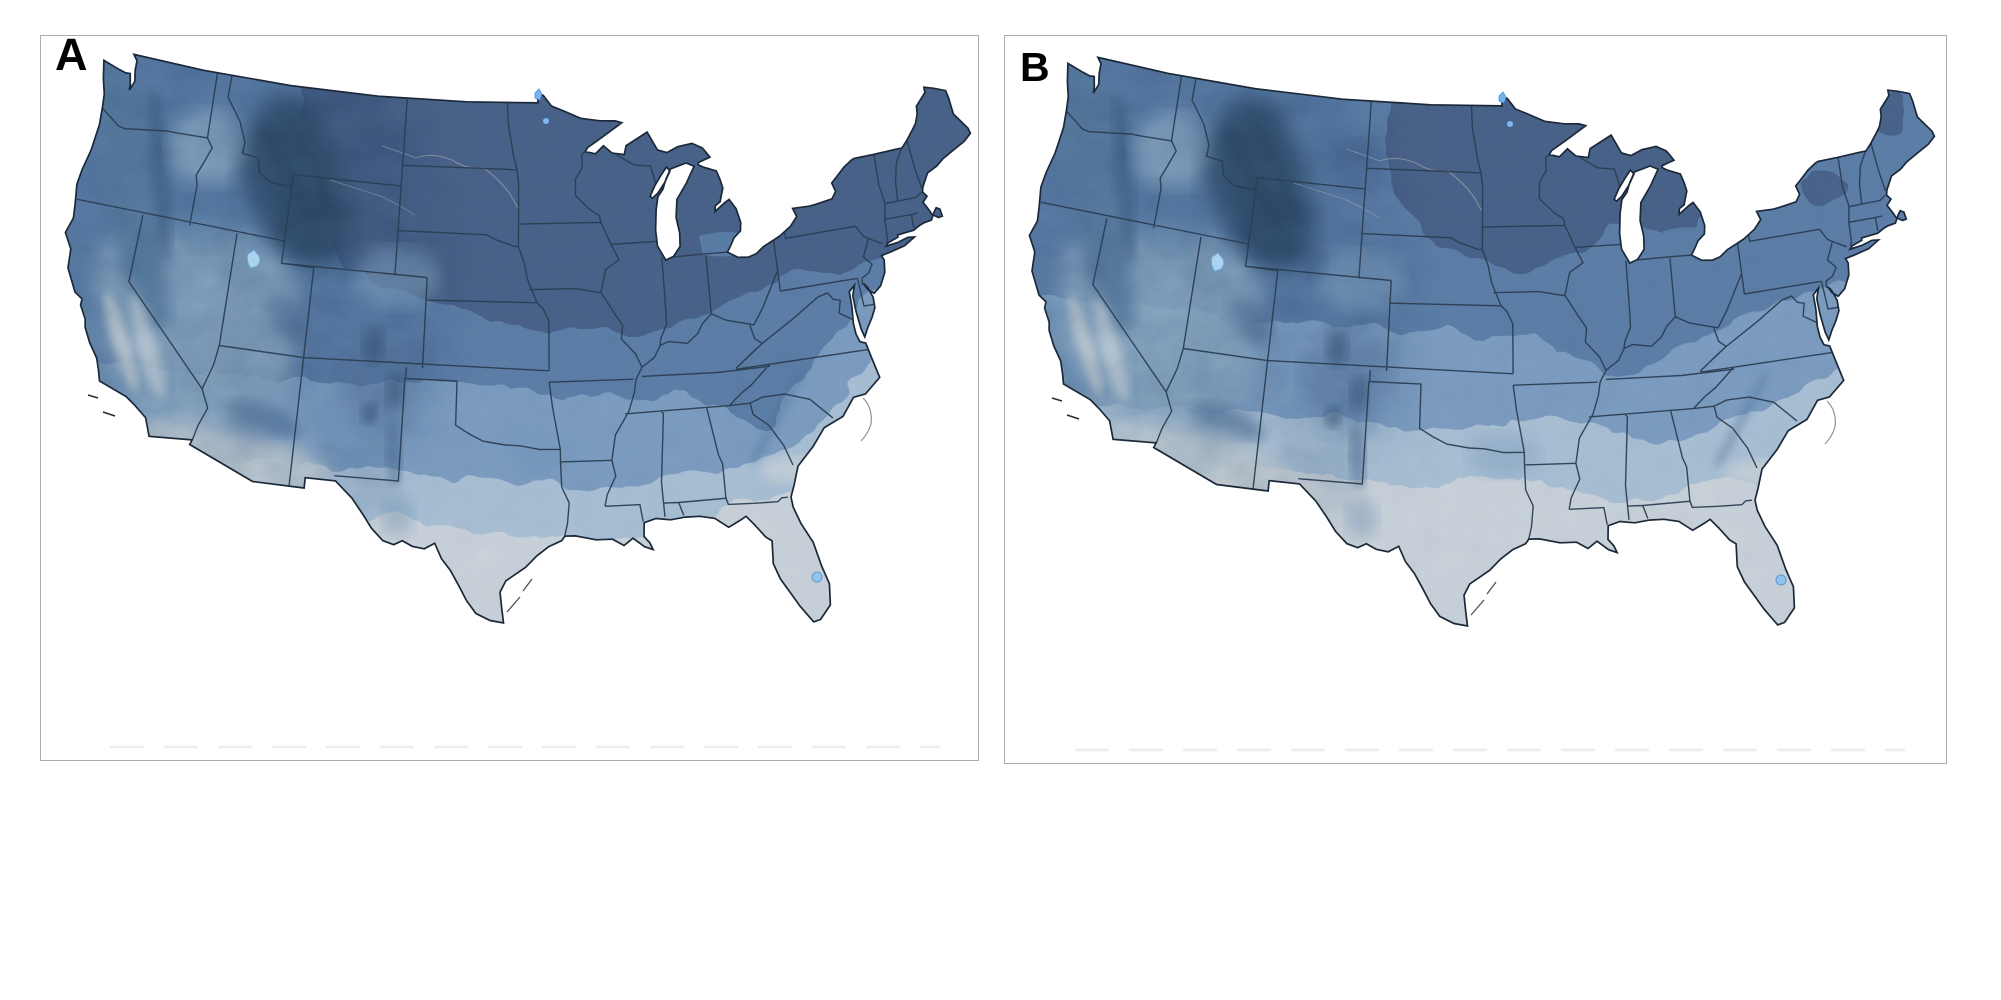  Describe the element at coordinates (71, 54) in the screenshot. I see `svg-text: A` at that location.